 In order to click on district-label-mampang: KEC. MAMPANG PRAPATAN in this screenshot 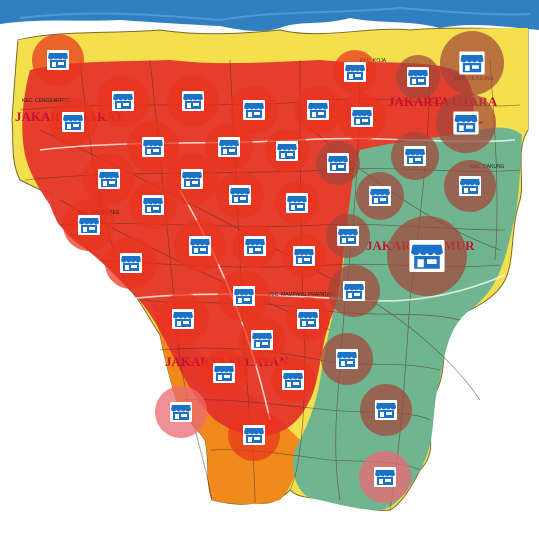, I will do `click(301, 295)`.